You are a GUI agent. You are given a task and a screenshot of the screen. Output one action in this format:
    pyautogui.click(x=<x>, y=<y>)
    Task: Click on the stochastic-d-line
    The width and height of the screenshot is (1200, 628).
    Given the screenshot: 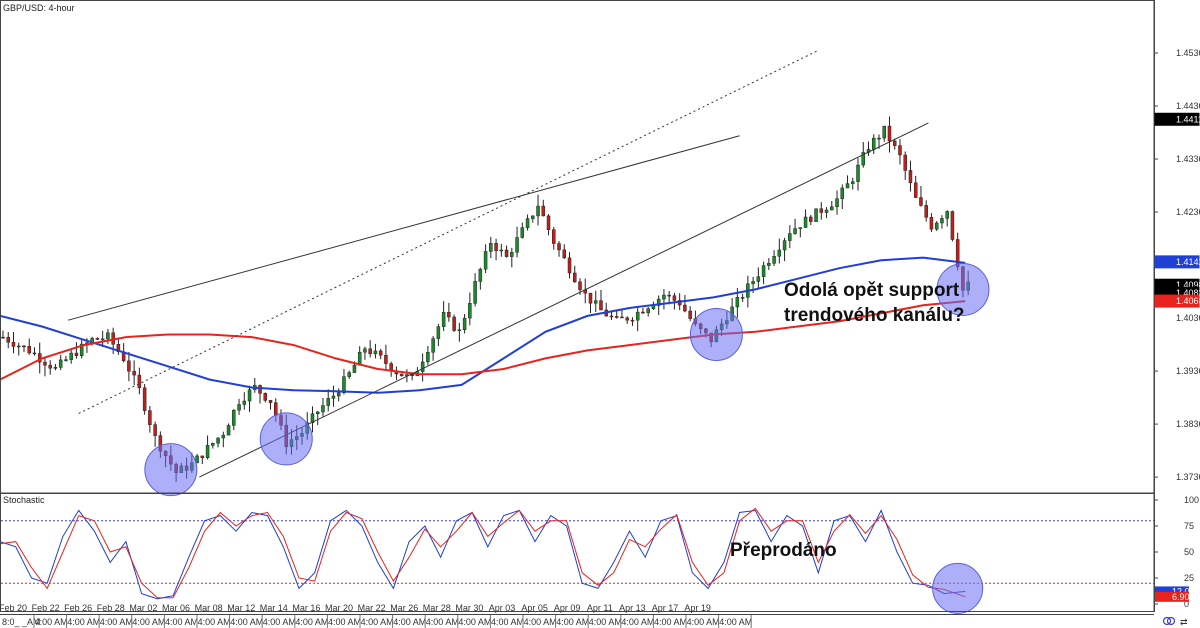 What is the action you would take?
    pyautogui.click(x=483, y=553)
    